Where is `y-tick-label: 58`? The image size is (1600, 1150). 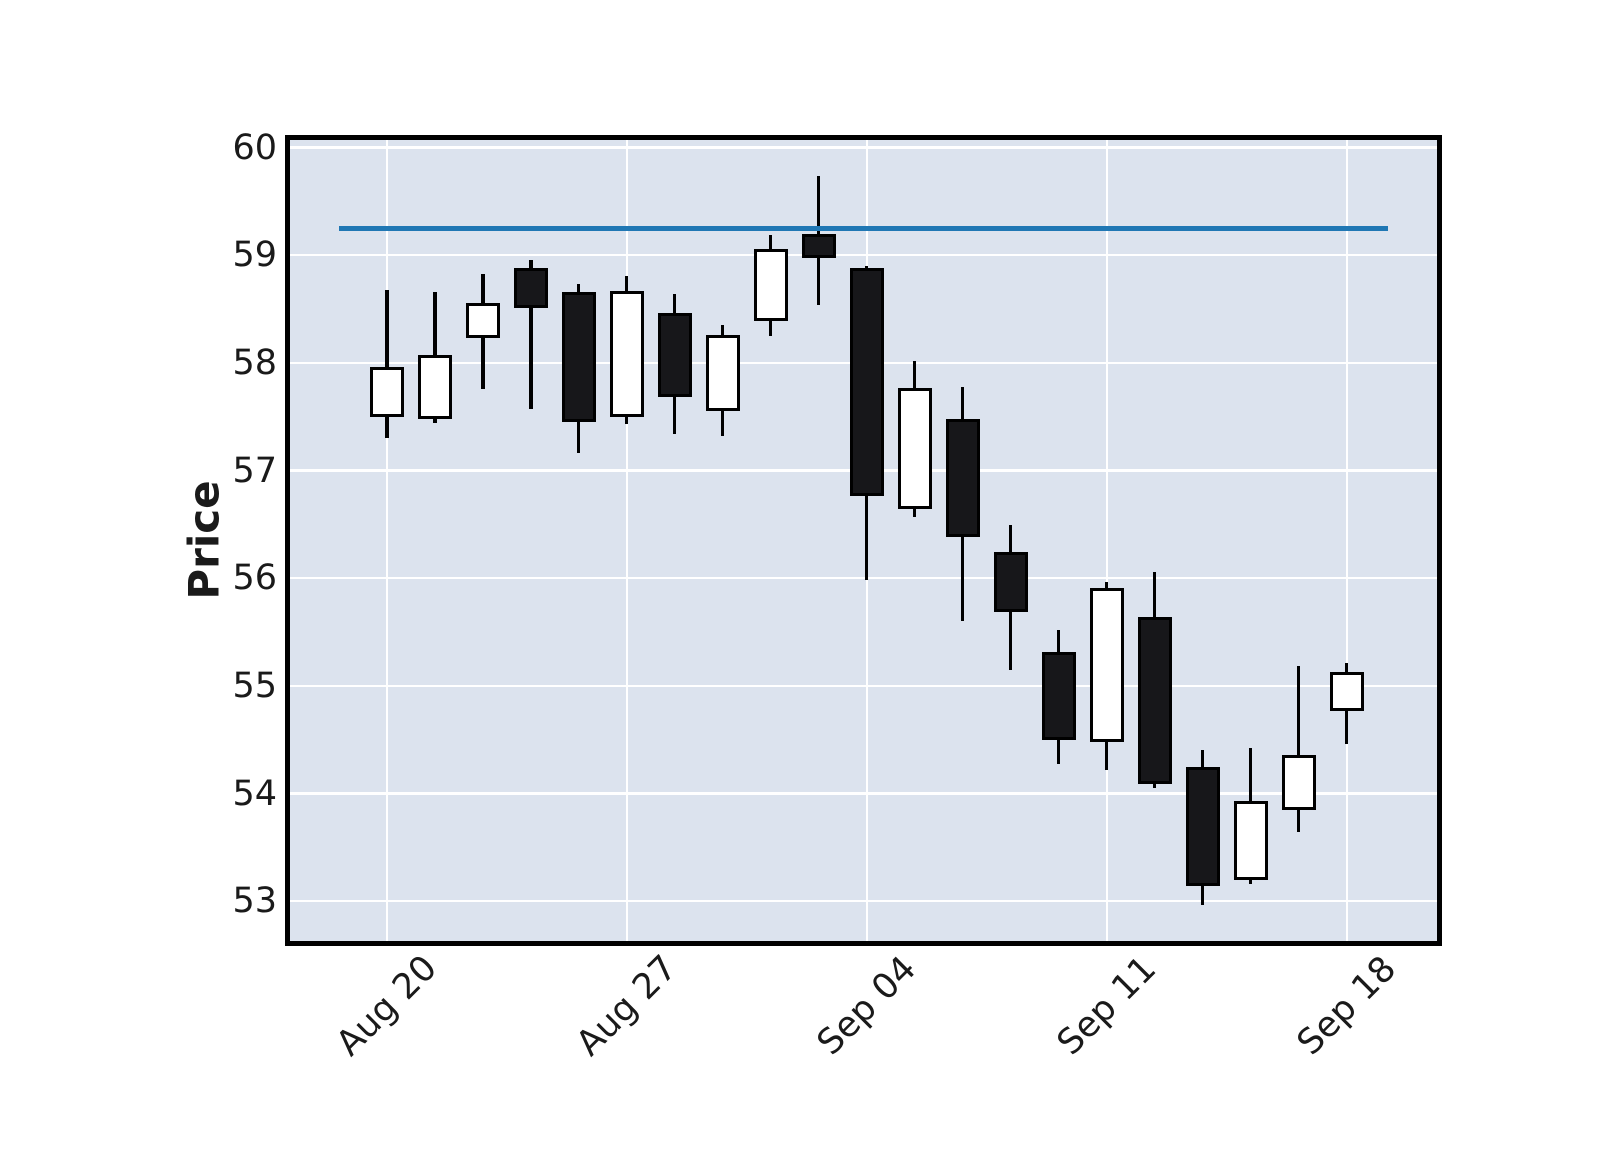
y-tick-label: 58 is located at coordinates (254, 362).